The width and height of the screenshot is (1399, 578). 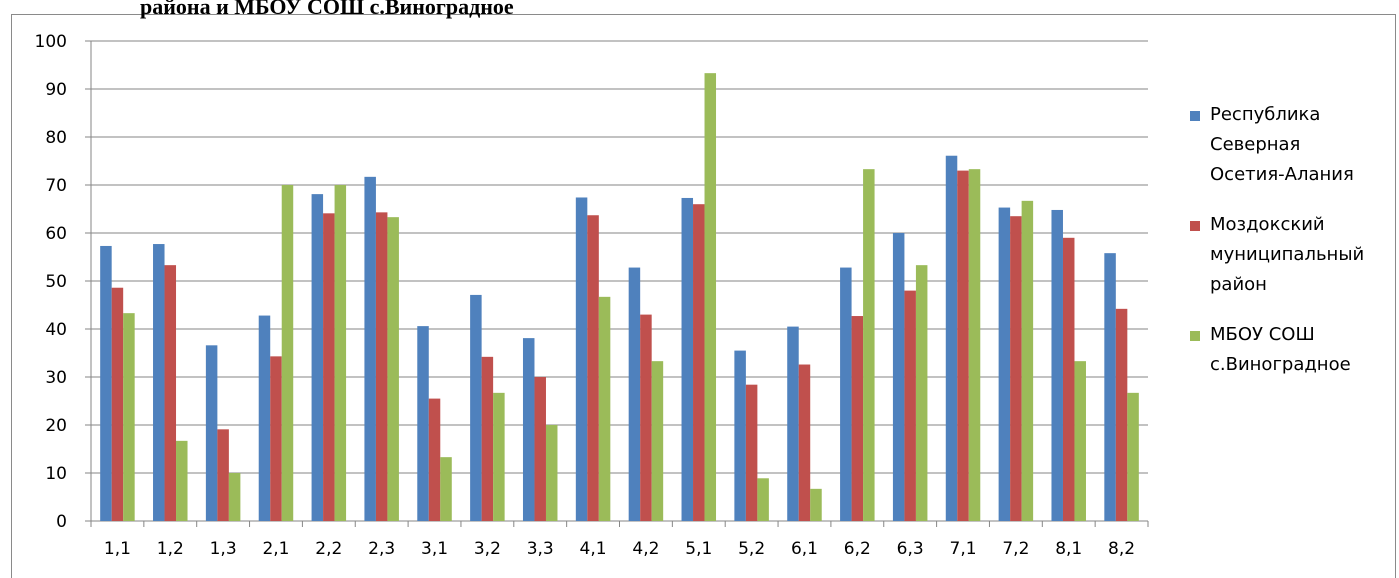 I want to click on x-tick-label: 7,2, so click(x=1015, y=549).